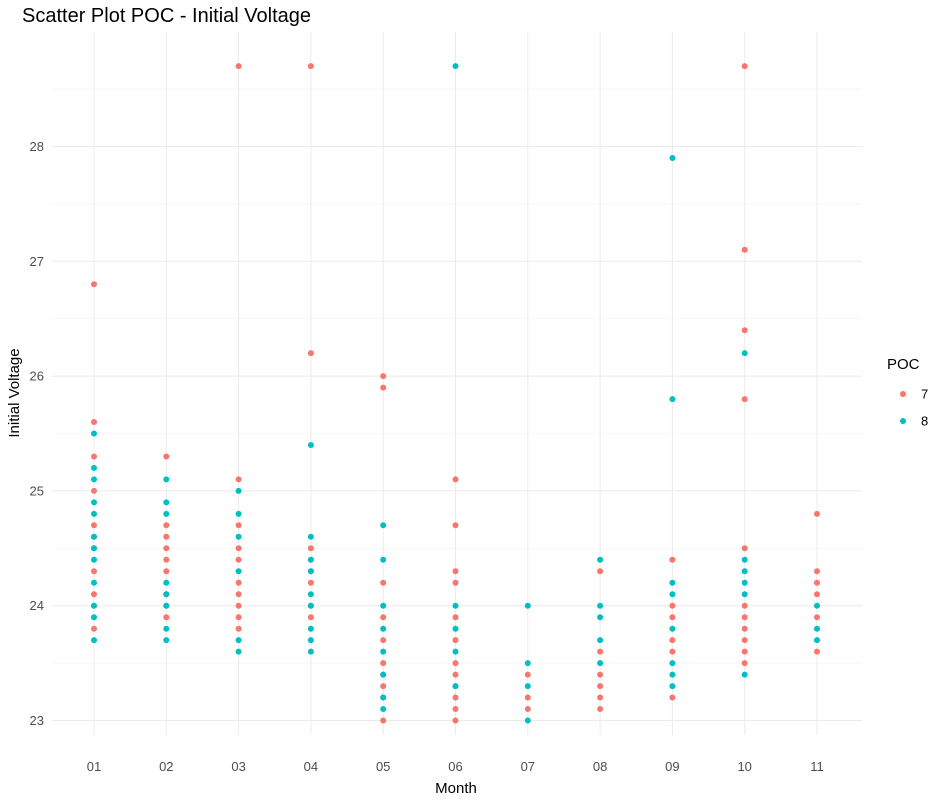  I want to click on legend-label-8: 8, so click(924, 421).